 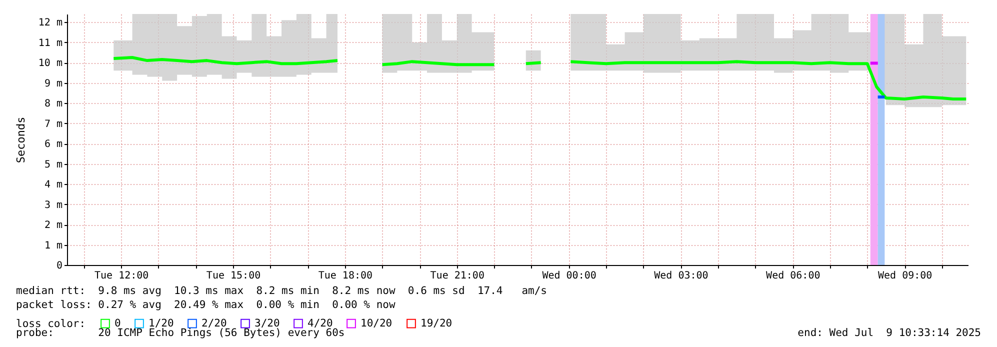 What do you see at coordinates (53, 164) in the screenshot?
I see `y-tick-label: 5 m` at bounding box center [53, 164].